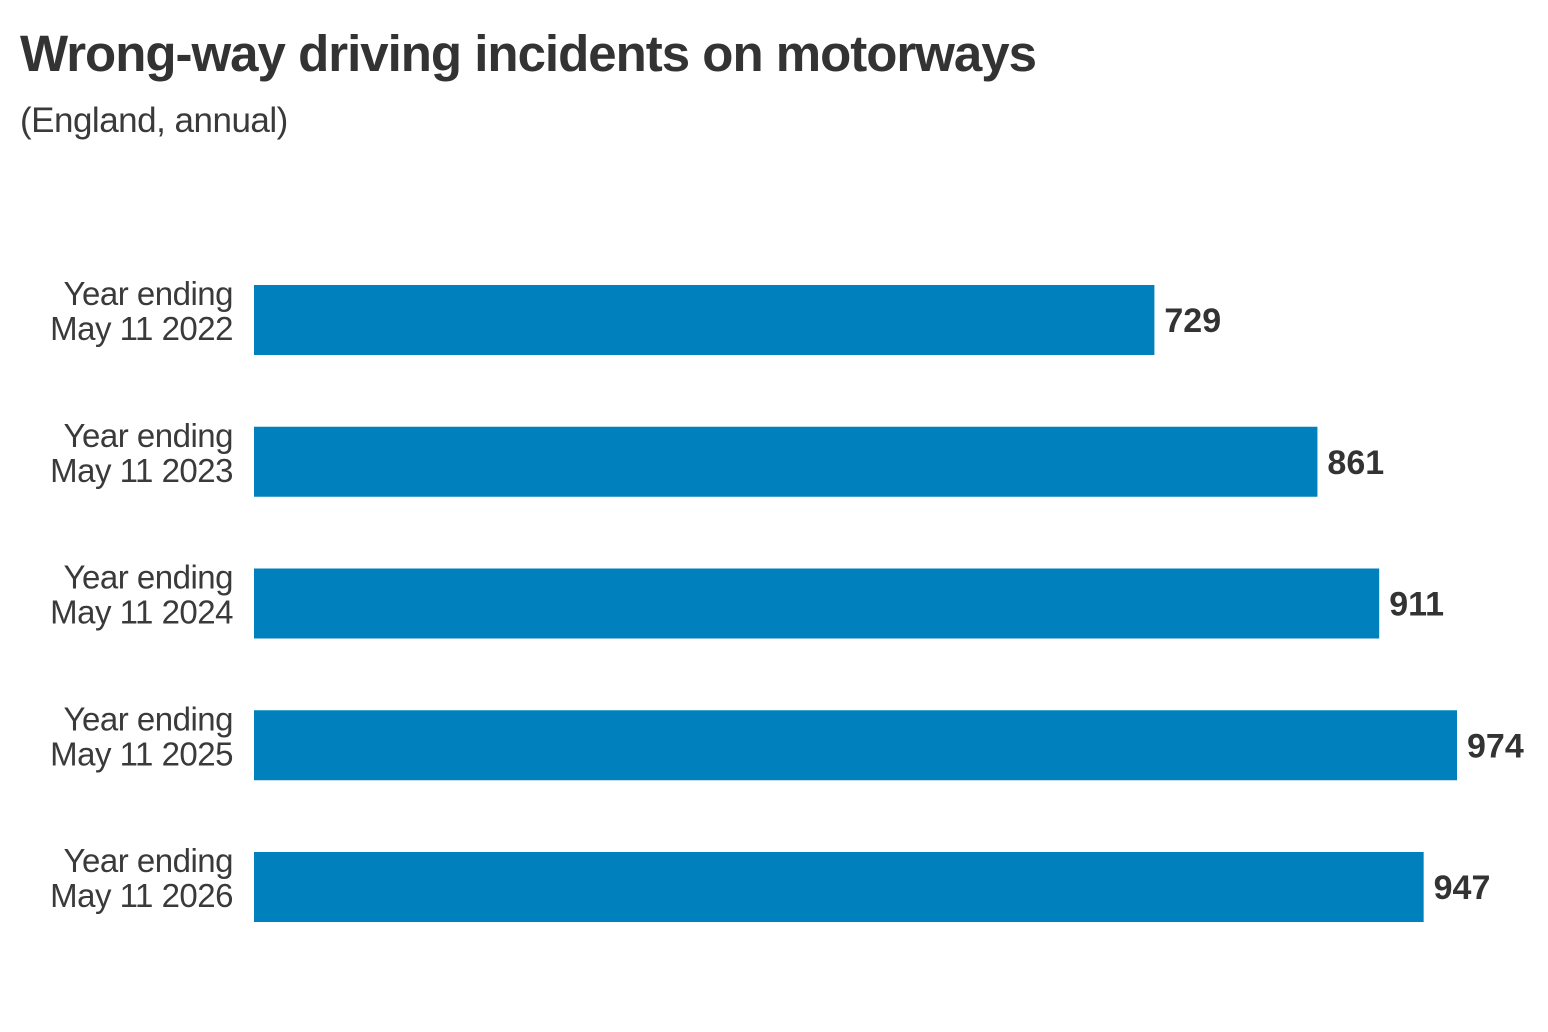 The image size is (1548, 1032). Describe the element at coordinates (141, 470) in the screenshot. I see `category-label-line: May 11 2023` at that location.